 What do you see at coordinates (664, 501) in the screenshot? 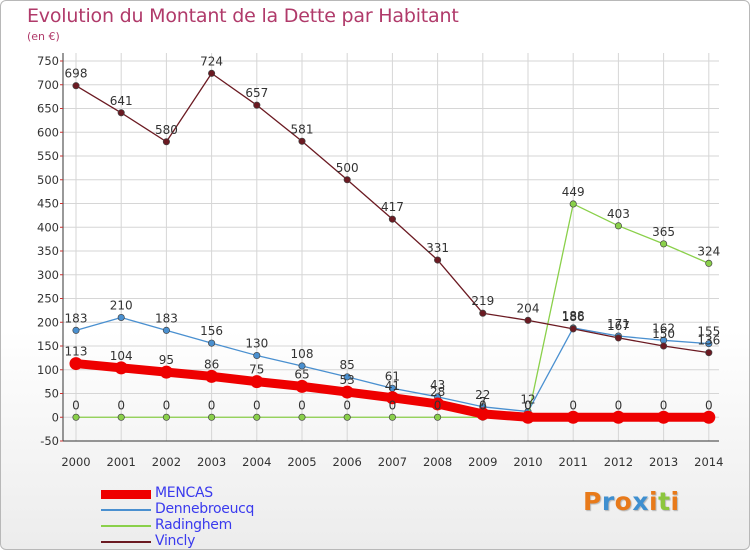
I see `logo-letter: t` at bounding box center [664, 501].